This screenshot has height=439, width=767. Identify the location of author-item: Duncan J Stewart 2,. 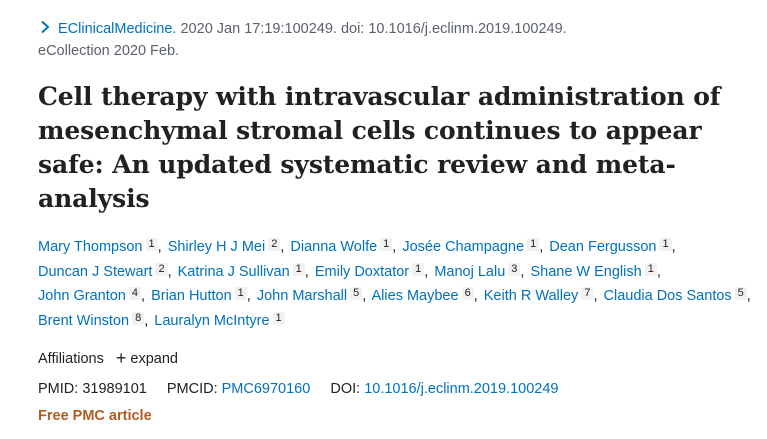
(106, 271).